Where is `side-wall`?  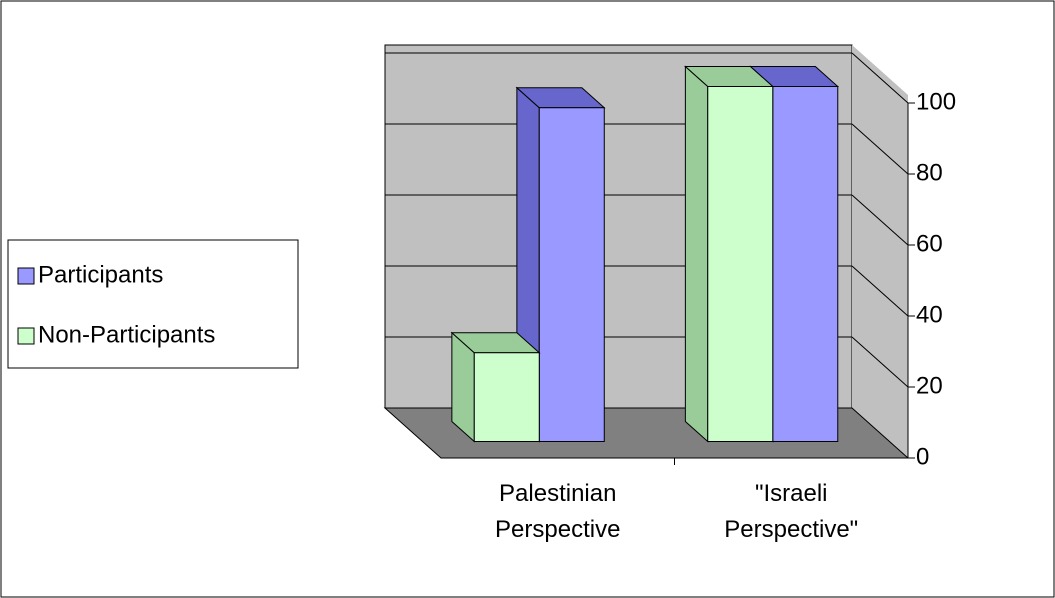 side-wall is located at coordinates (880, 251).